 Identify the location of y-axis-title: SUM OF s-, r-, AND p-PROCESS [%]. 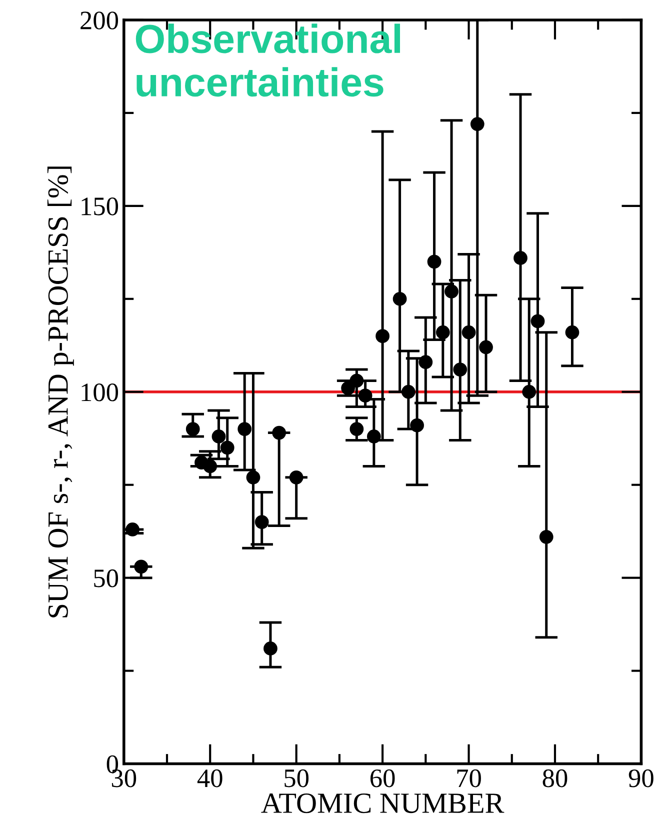
(60, 392).